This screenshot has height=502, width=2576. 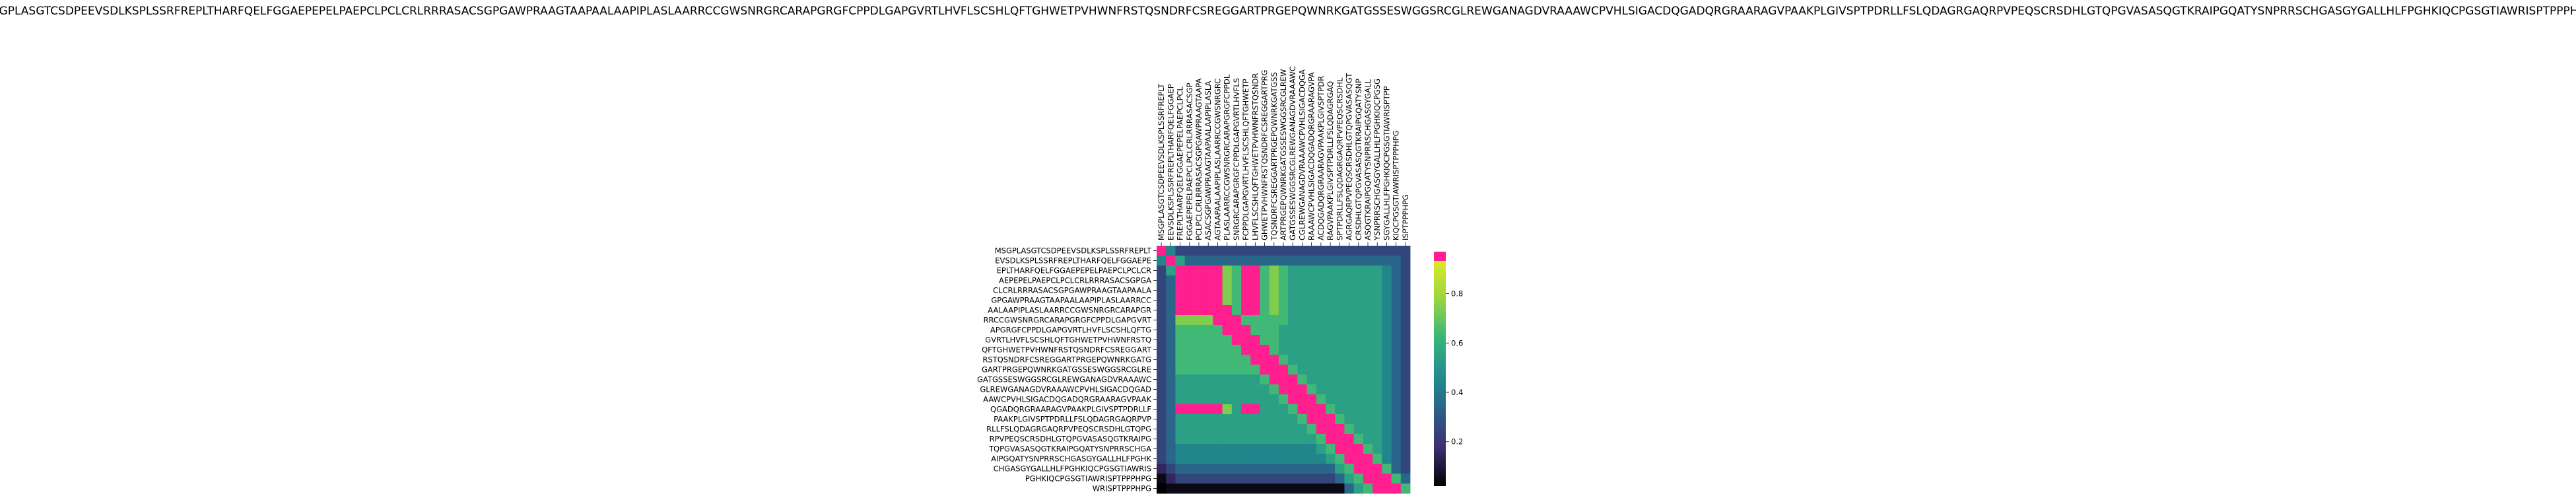 I want to click on column-label: TQSNDRFCSREGGARTPRGEPQWNRKGATGSS, so click(x=1274, y=156).